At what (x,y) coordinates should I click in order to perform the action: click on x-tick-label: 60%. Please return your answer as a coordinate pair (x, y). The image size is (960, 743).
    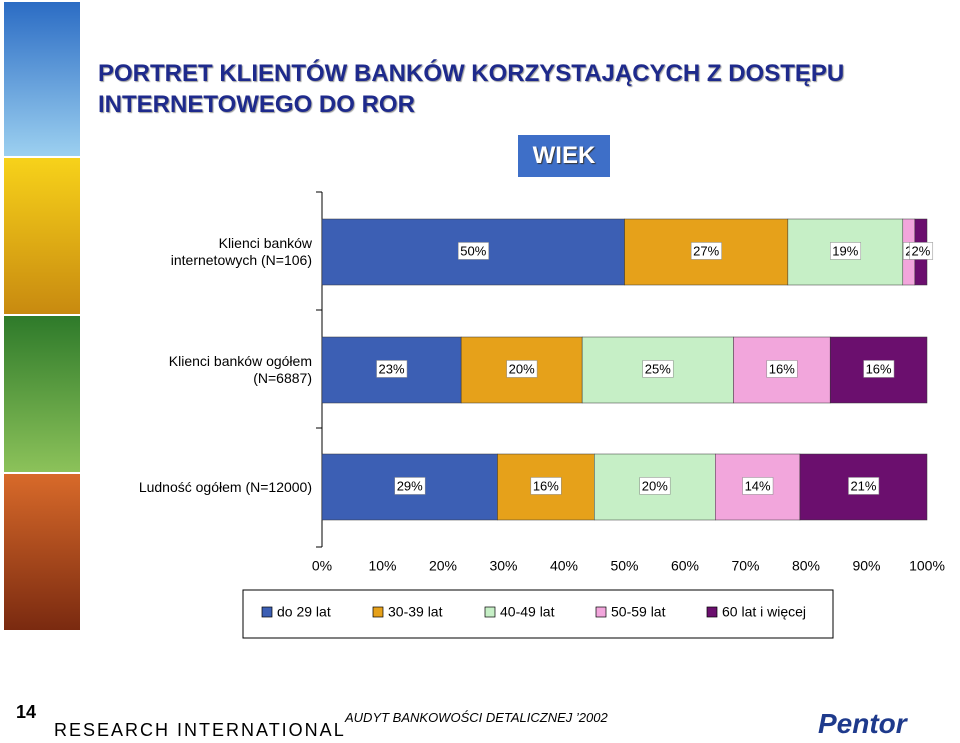
    Looking at the image, I should click on (685, 566).